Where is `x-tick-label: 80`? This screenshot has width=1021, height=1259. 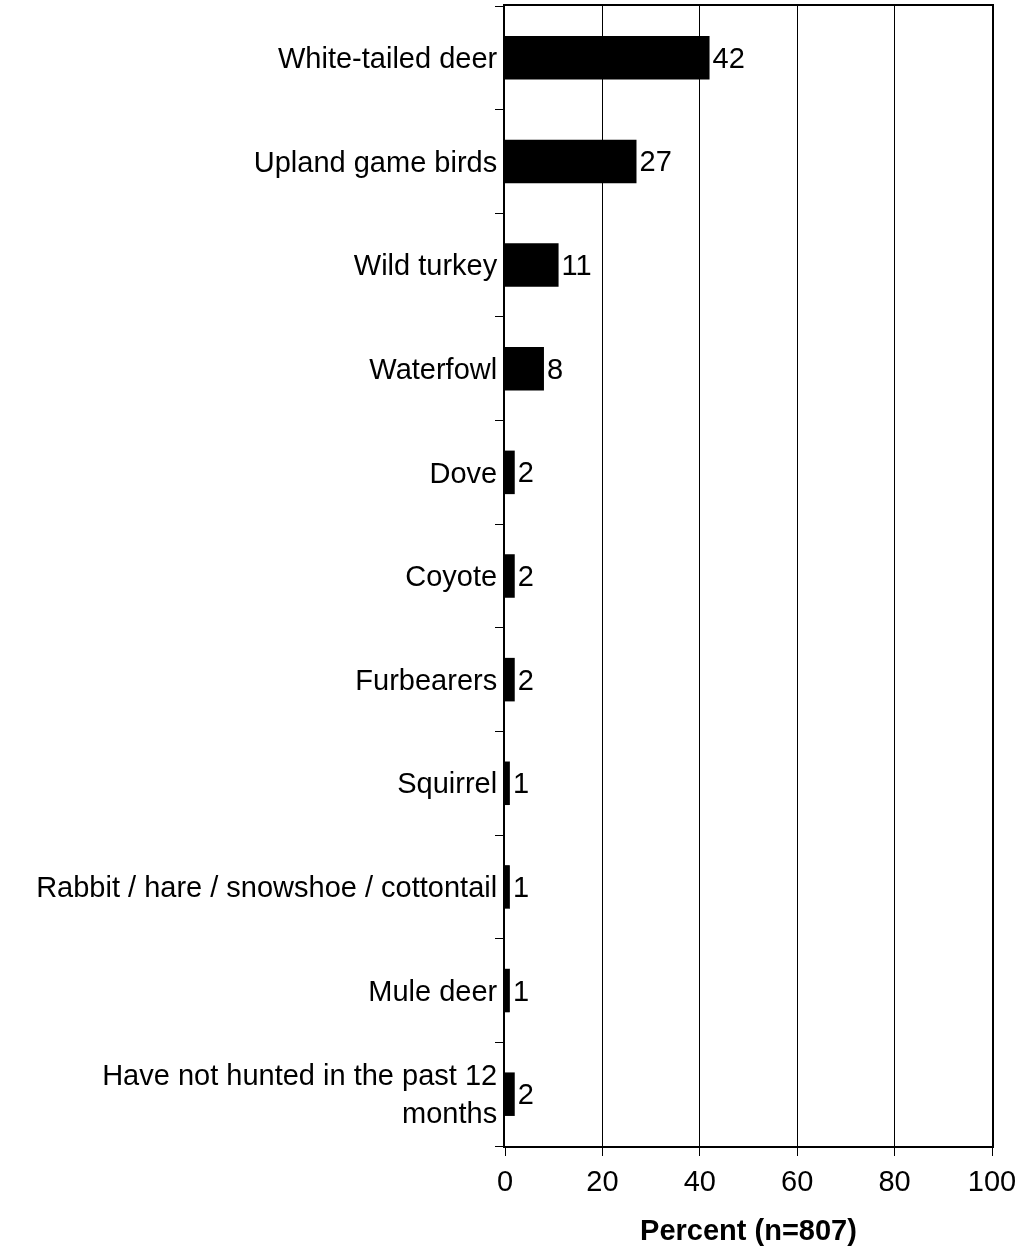
x-tick-label: 80 is located at coordinates (894, 1180).